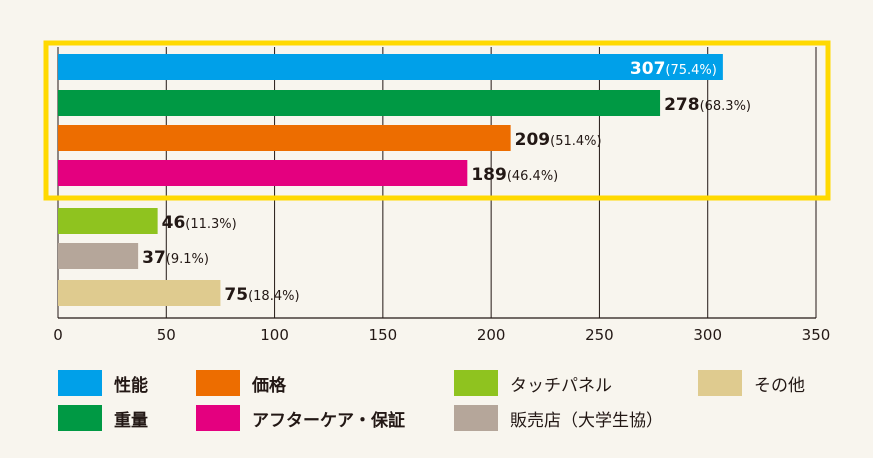  What do you see at coordinates (491, 335) in the screenshot?
I see `x-tick-label: 200` at bounding box center [491, 335].